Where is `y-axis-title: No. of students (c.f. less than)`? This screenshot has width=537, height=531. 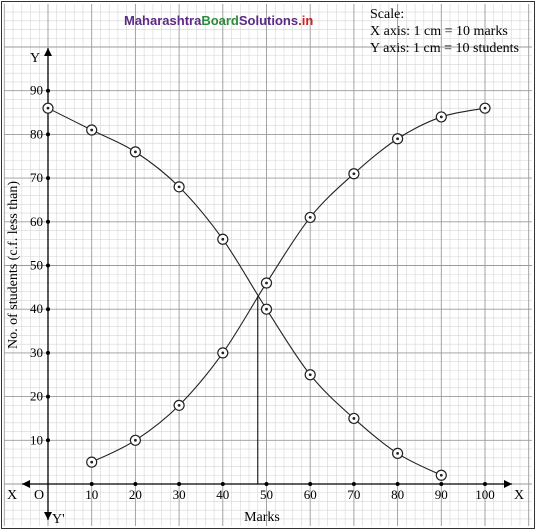 y-axis-title: No. of students (c.f. less than) is located at coordinates (13, 265).